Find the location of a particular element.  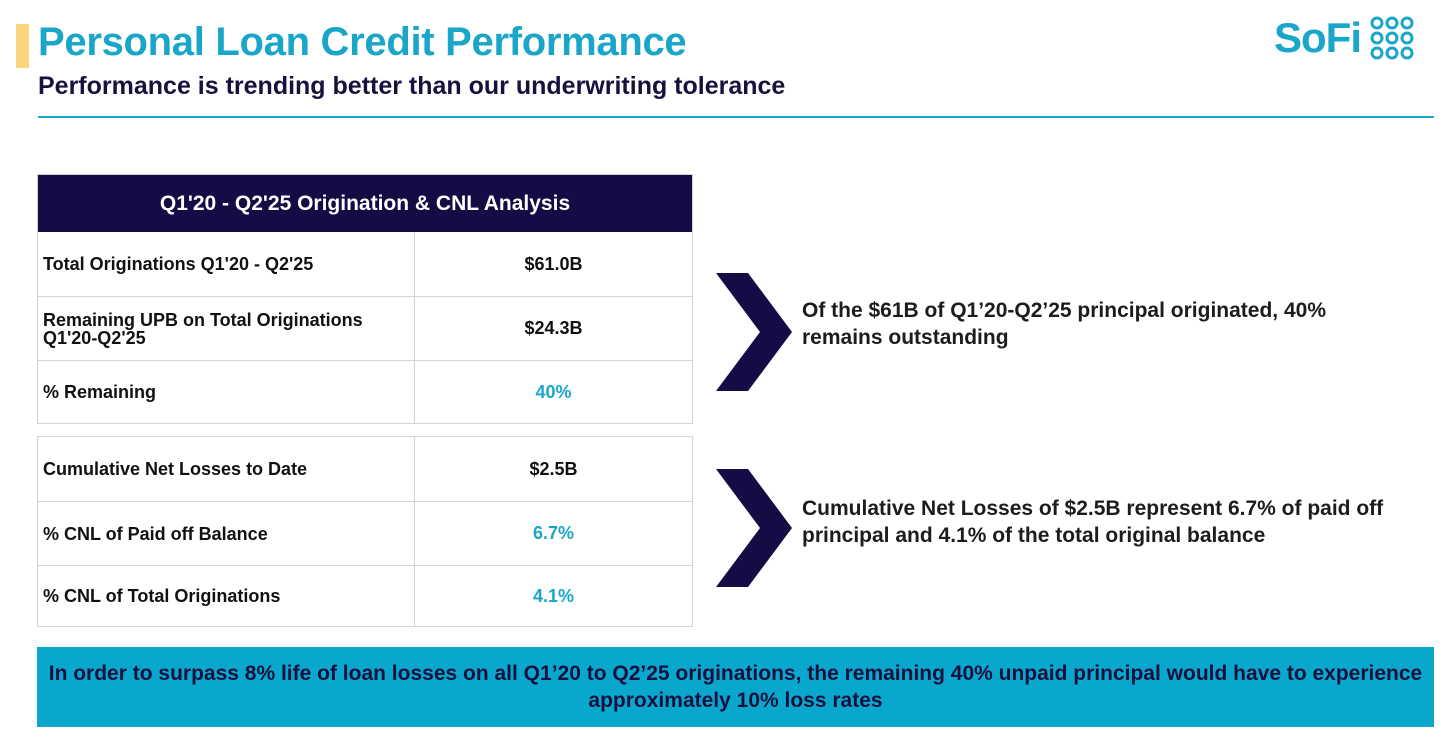

table-row: % CNL of Total Originations 4.1% is located at coordinates (365, 595).